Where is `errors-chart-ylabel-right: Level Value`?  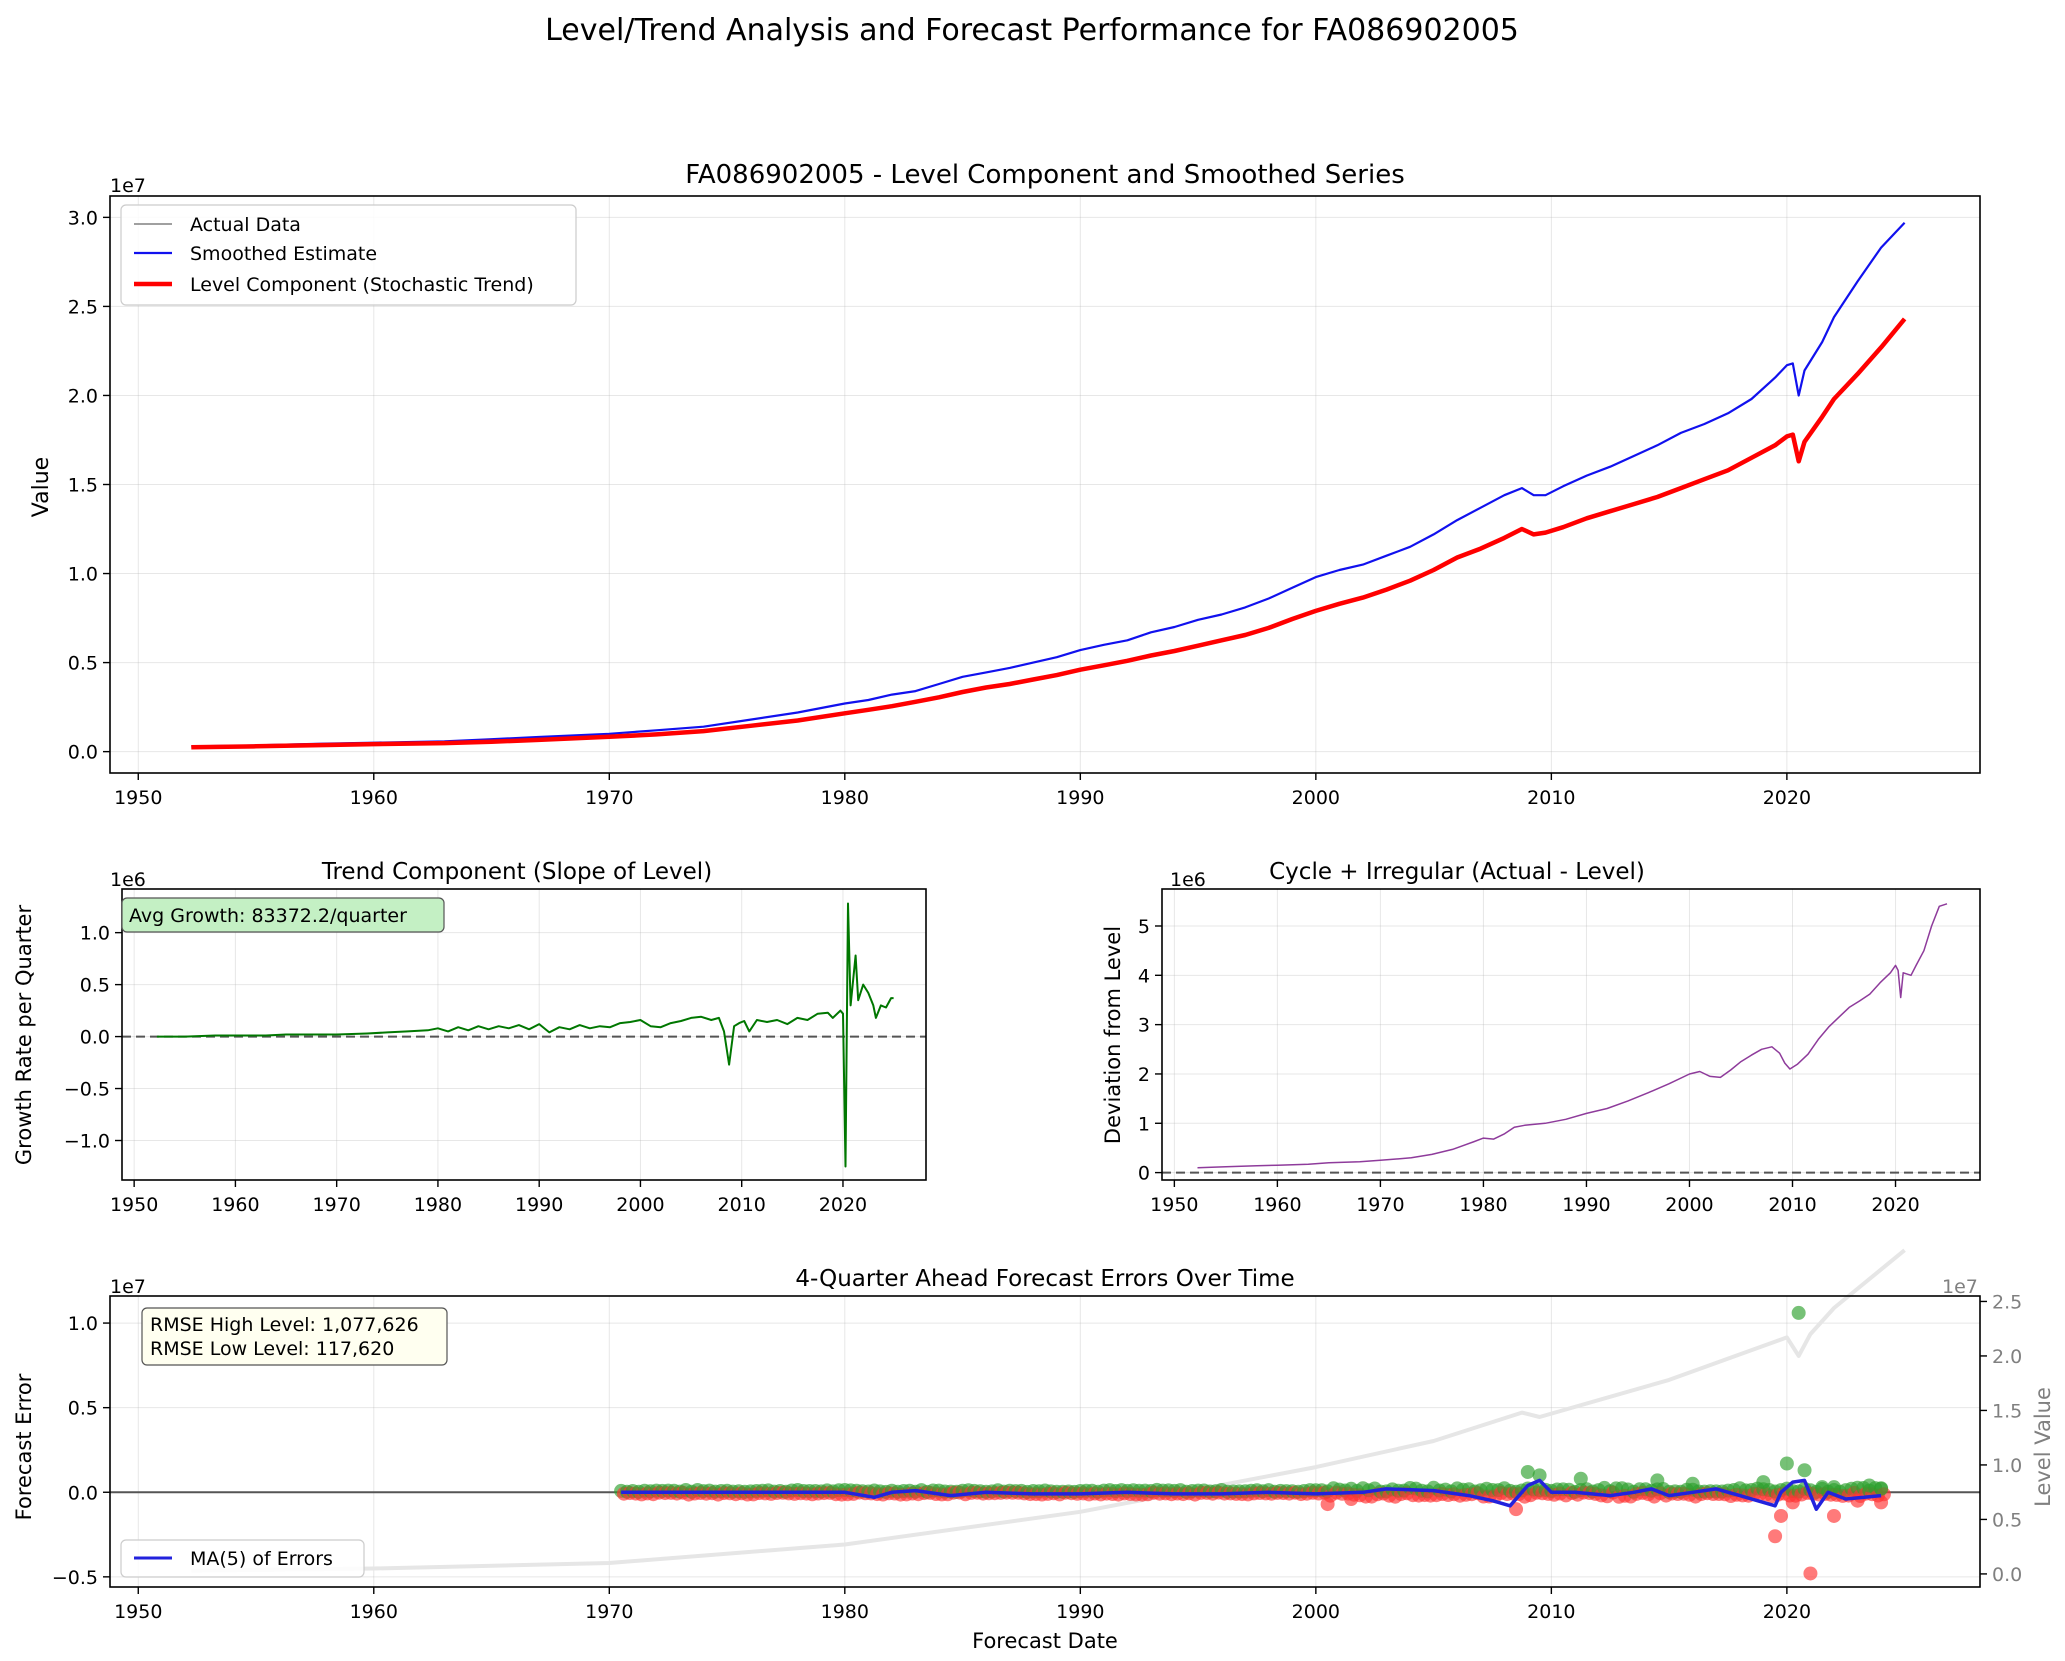
errors-chart-ylabel-right: Level Value is located at coordinates (2043, 1447).